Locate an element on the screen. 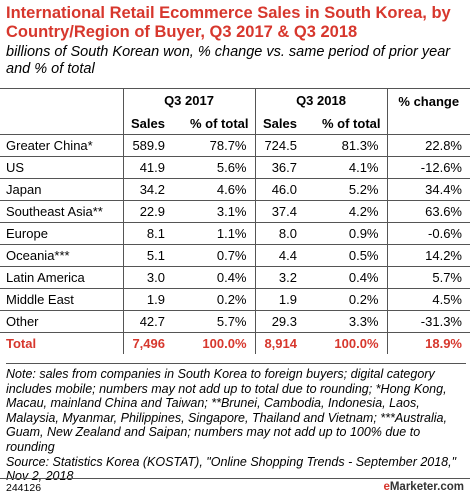 Image resolution: width=470 pixels, height=497 pixels. table-row: Southeast Asia** 22.9 3.1% 37.4 4.2% 63.6% is located at coordinates (235, 211).